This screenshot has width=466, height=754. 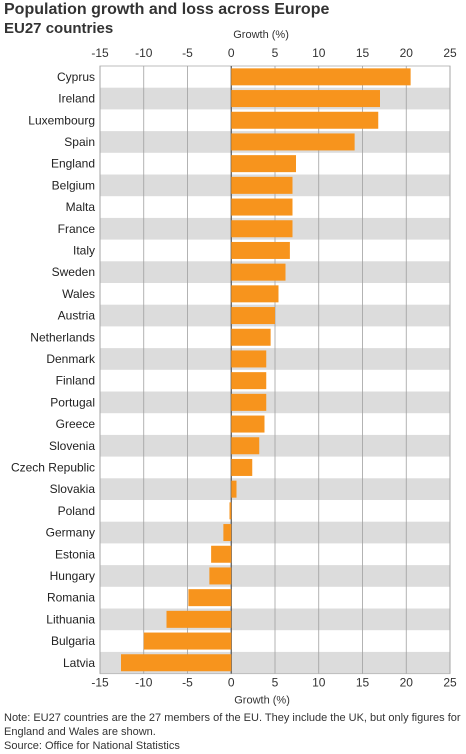 What do you see at coordinates (92, 746) in the screenshot?
I see `chart-source: Source: Office for National Statistics` at bounding box center [92, 746].